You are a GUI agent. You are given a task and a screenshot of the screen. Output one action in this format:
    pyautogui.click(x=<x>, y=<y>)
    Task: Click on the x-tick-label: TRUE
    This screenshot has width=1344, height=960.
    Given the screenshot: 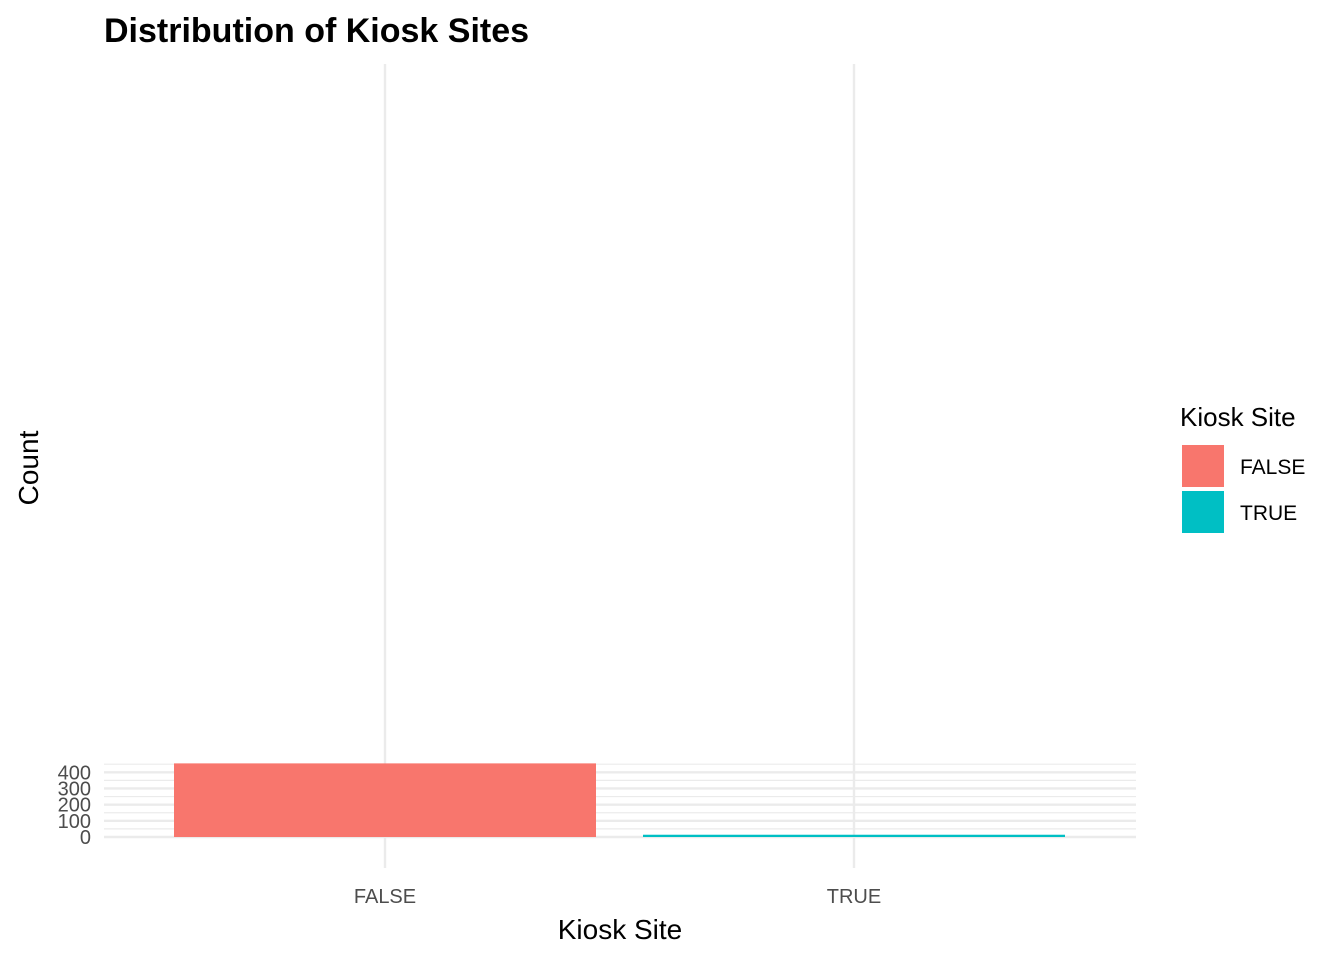 What is the action you would take?
    pyautogui.click(x=854, y=897)
    